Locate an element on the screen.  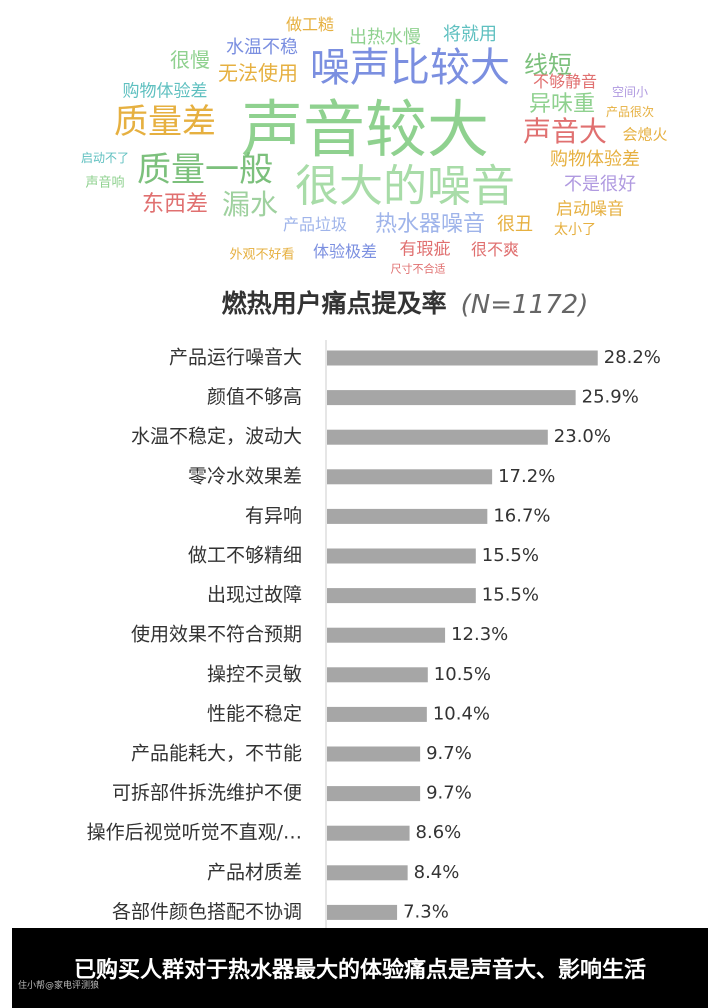
category-label: 操控不灵敏 is located at coordinates (254, 674).